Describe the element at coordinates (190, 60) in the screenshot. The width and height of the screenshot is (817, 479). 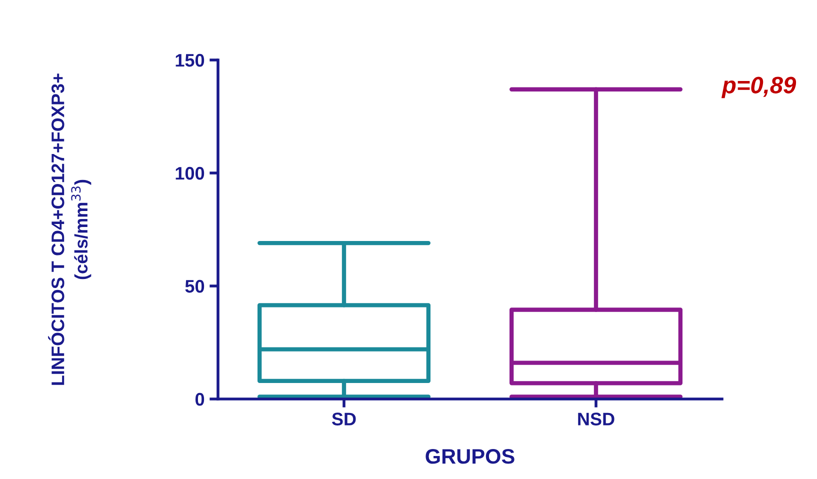
I see `y-tick-label: 150` at that location.